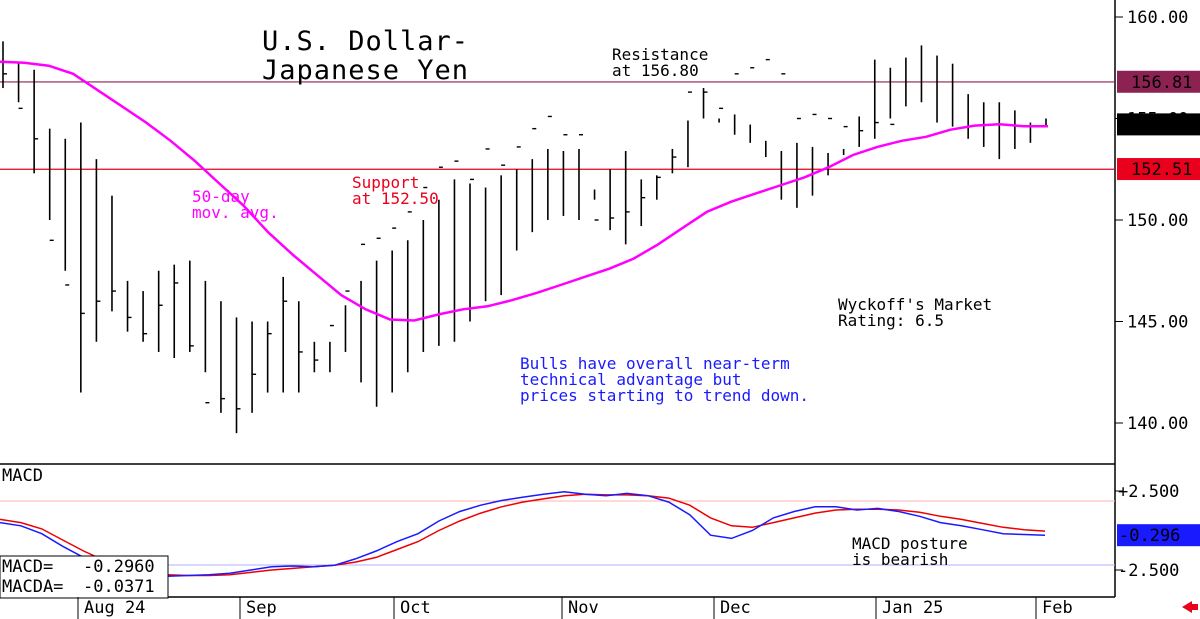 The height and width of the screenshot is (619, 1200). What do you see at coordinates (261, 608) in the screenshot?
I see `date-tick-label: Sep` at bounding box center [261, 608].